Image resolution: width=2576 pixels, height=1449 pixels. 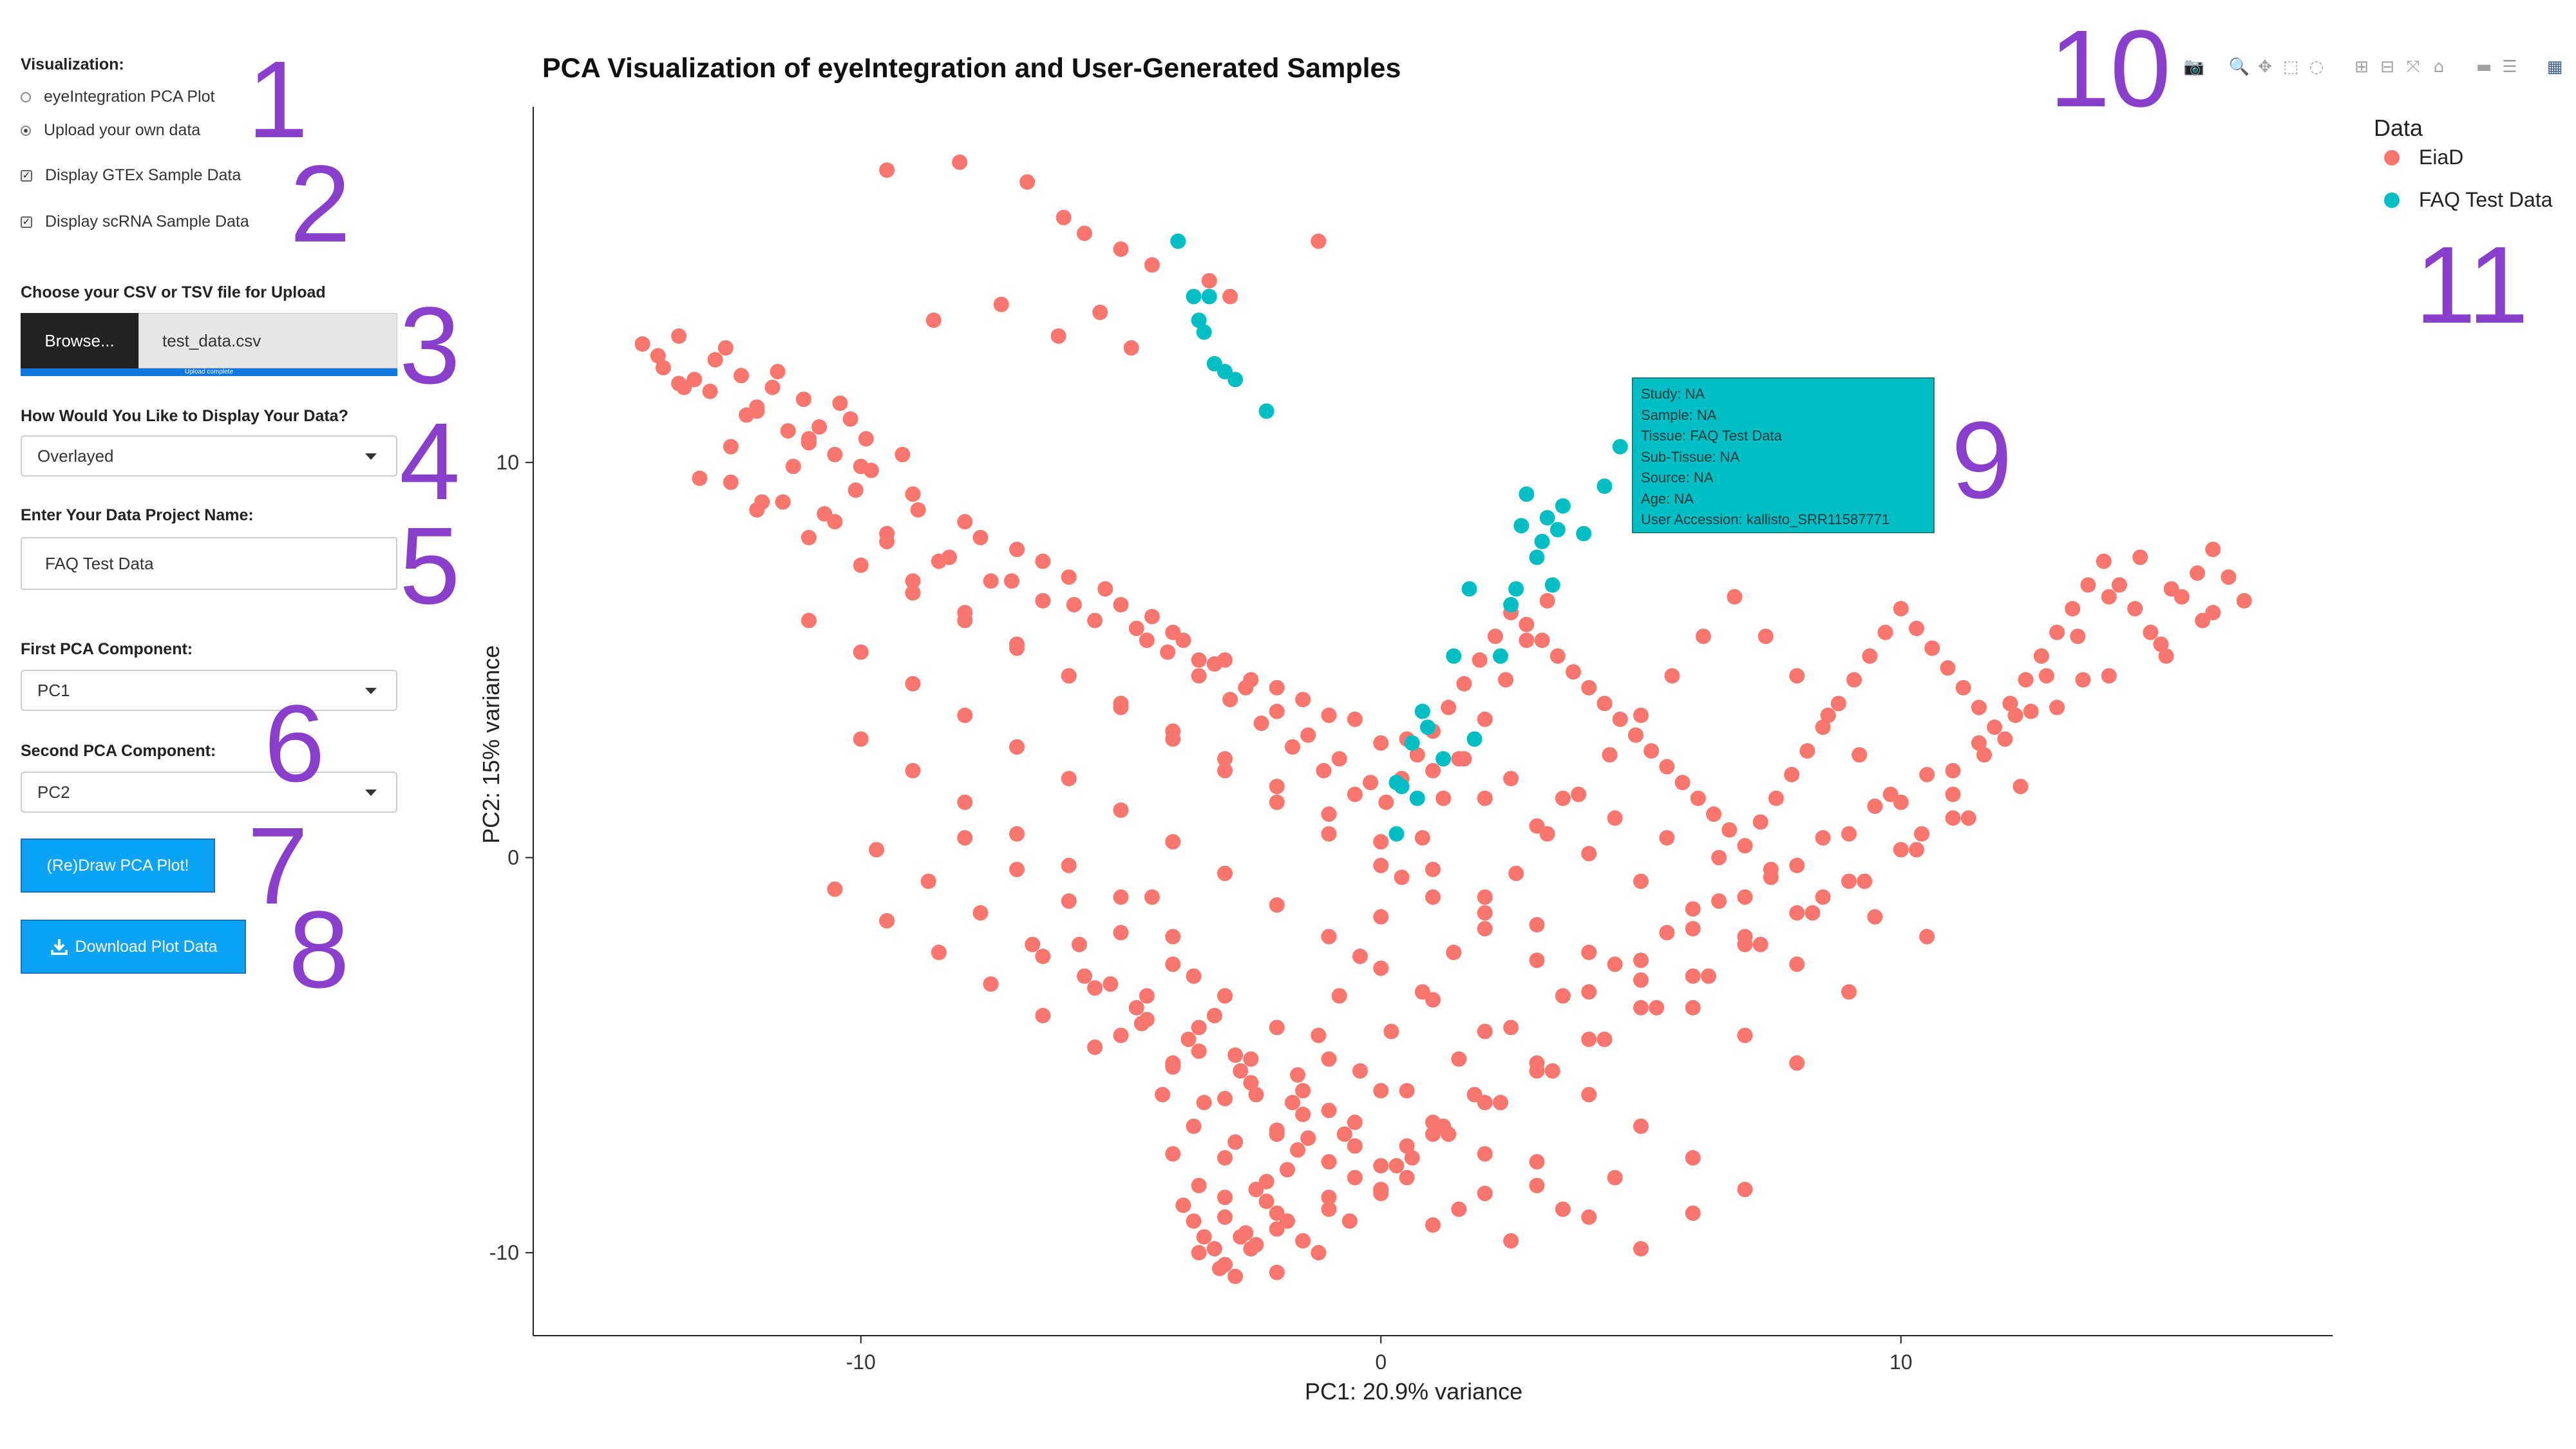 What do you see at coordinates (2374, 67) in the screenshot?
I see `plotly-modebar: 📷 🔍 ✥ ⬚ ◌ ⊞ ⊟ ⤧ ⌂ ▬ ☰ ▦` at bounding box center [2374, 67].